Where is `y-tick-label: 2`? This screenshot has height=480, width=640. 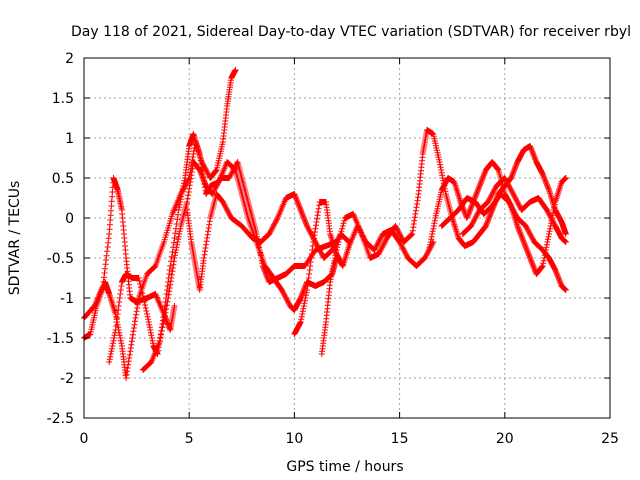 y-tick-label: 2 is located at coordinates (69, 59).